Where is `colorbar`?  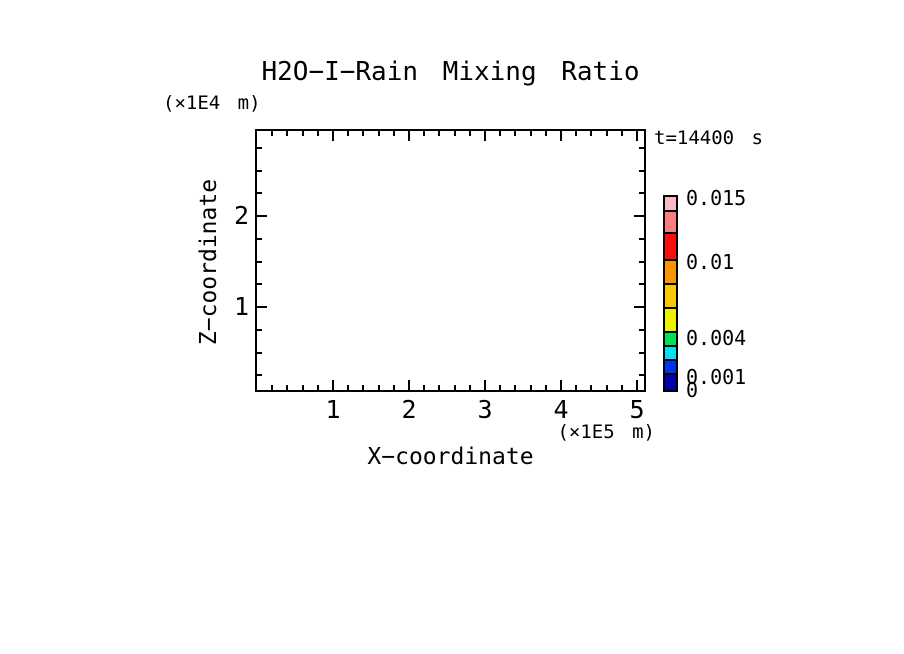
colorbar is located at coordinates (670, 293).